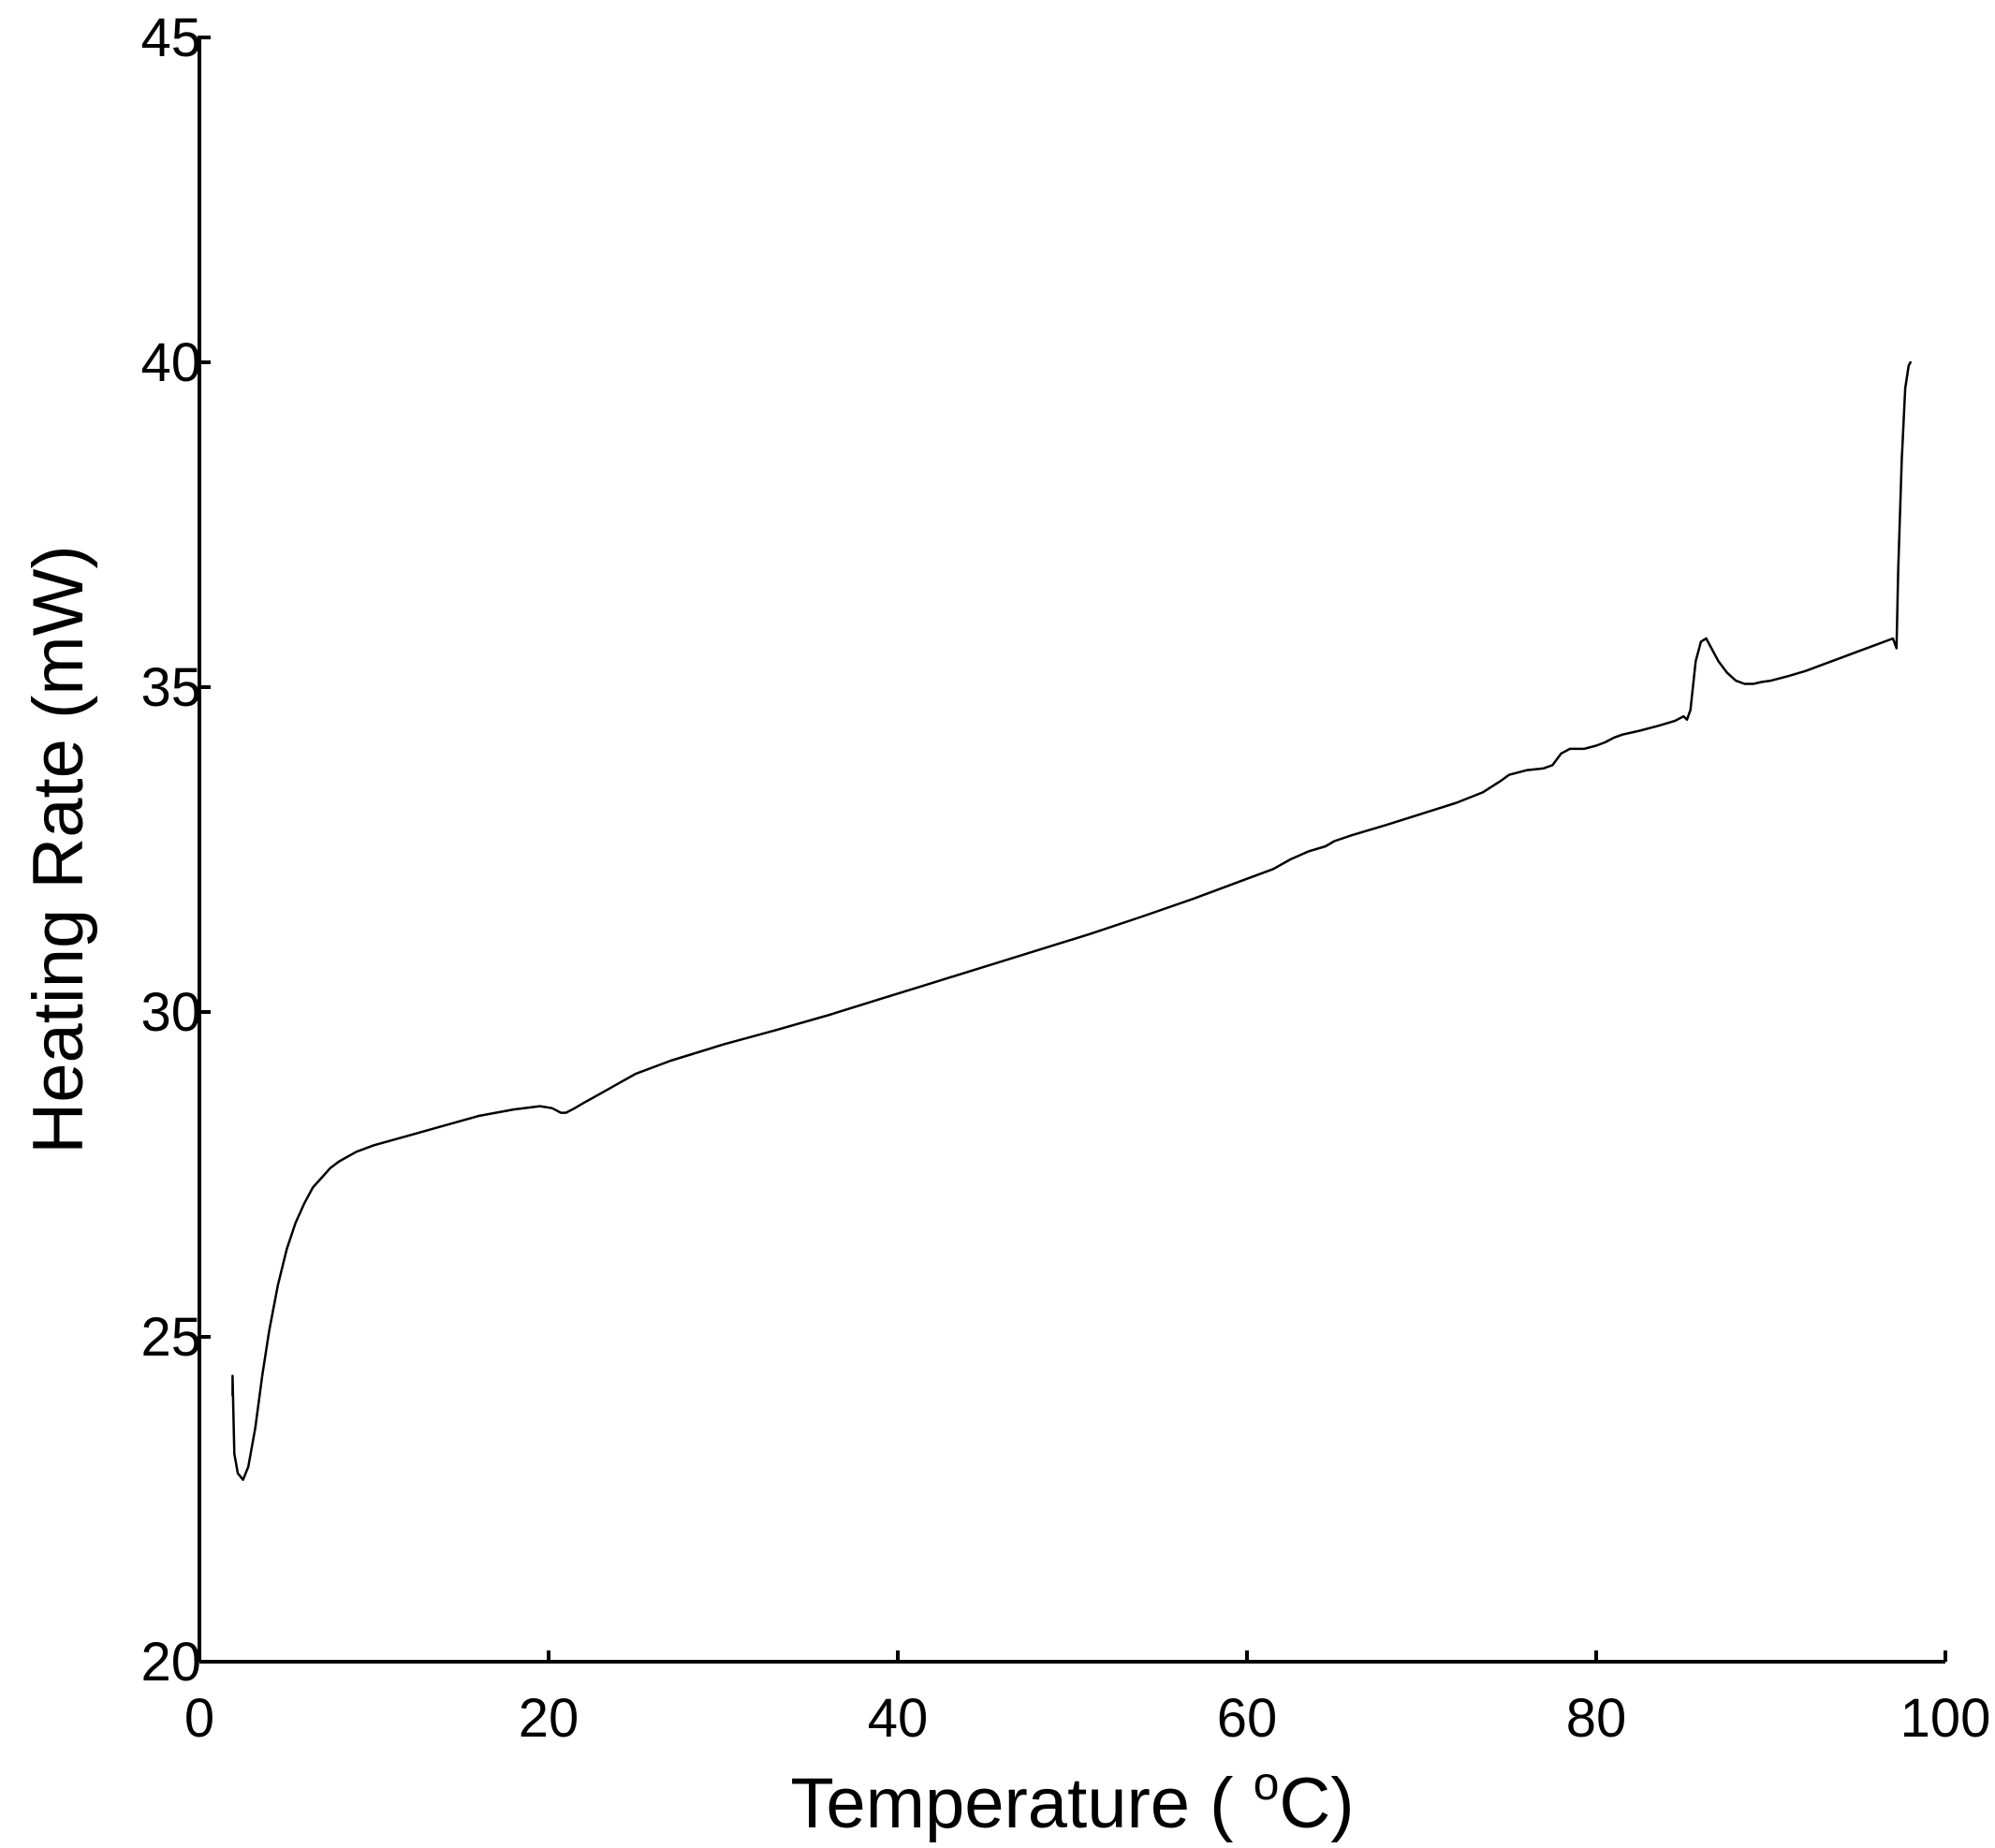  What do you see at coordinates (1247, 1718) in the screenshot?
I see `x-tick-label: 60` at bounding box center [1247, 1718].